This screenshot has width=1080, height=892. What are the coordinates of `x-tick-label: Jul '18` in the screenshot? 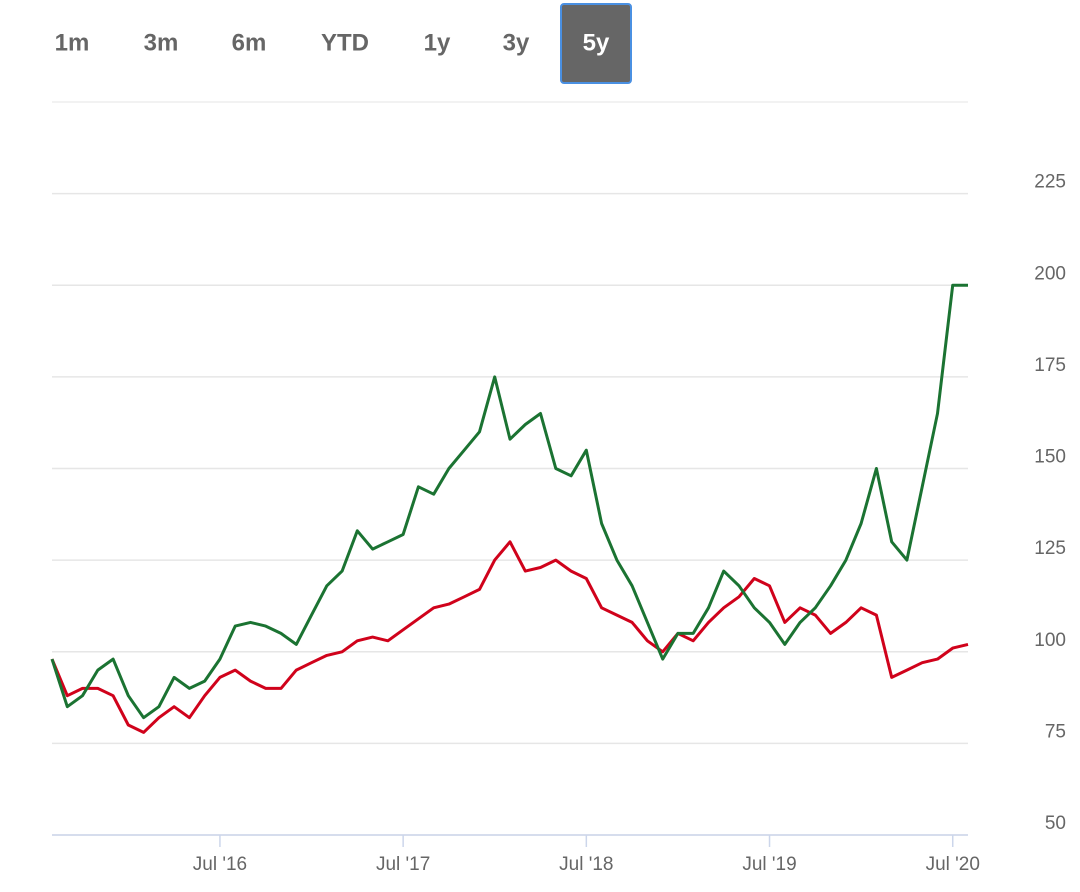 It's located at (586, 864).